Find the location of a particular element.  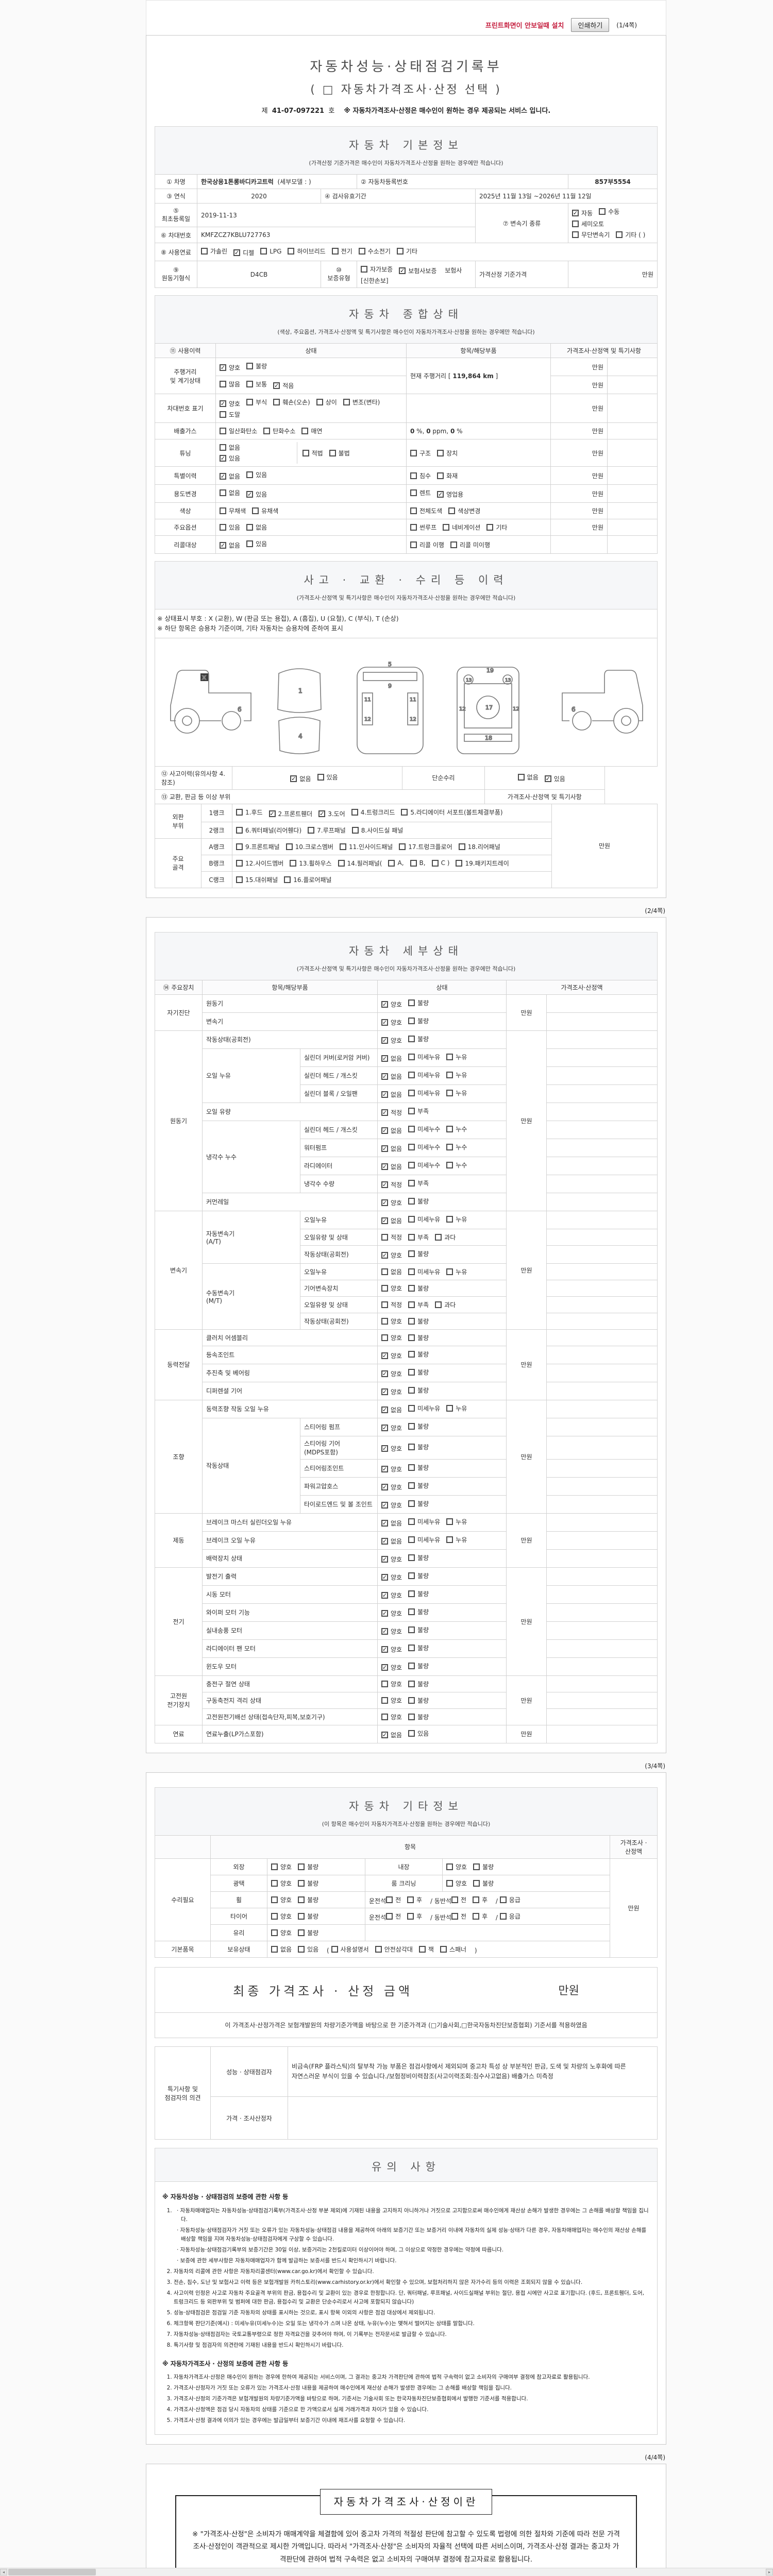

checkbox-보통: 보통 is located at coordinates (256, 384).